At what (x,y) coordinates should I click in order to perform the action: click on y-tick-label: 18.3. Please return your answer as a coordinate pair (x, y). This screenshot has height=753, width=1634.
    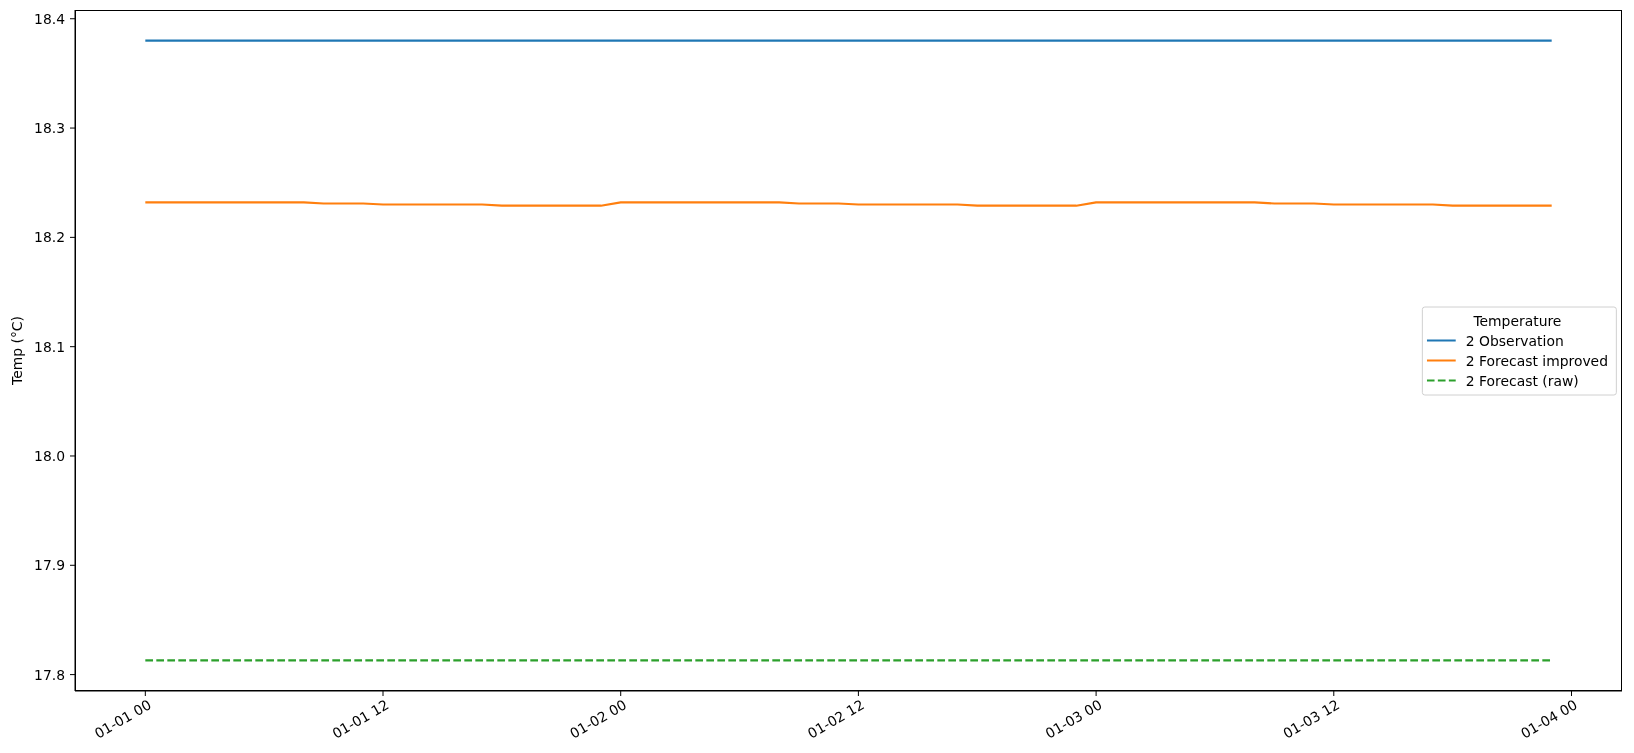
    Looking at the image, I should click on (49, 127).